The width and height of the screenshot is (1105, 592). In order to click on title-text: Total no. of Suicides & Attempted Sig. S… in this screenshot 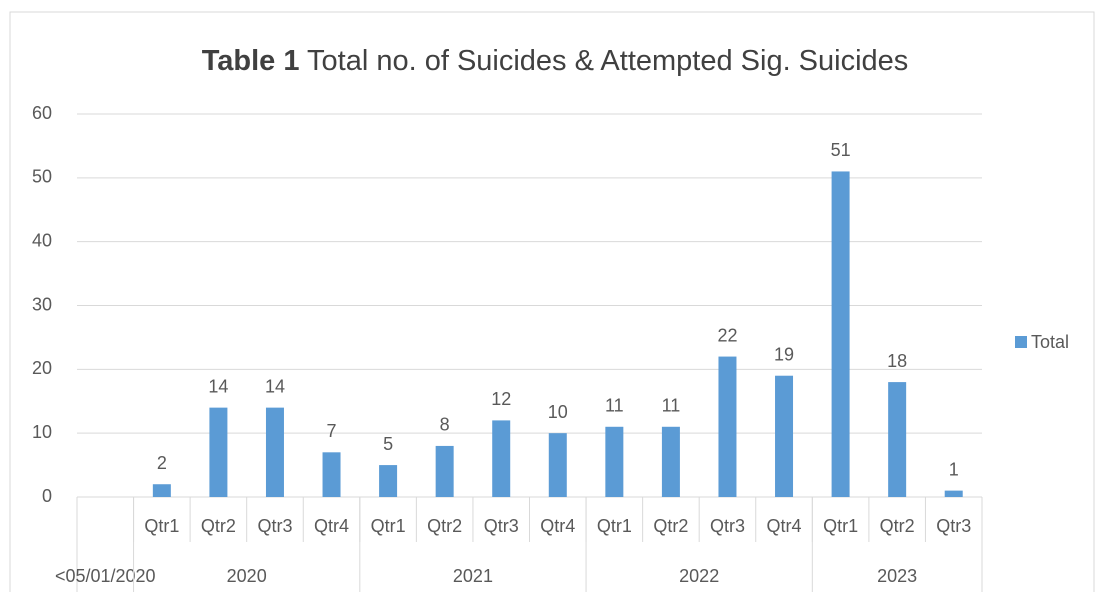, I will do `click(607, 61)`.